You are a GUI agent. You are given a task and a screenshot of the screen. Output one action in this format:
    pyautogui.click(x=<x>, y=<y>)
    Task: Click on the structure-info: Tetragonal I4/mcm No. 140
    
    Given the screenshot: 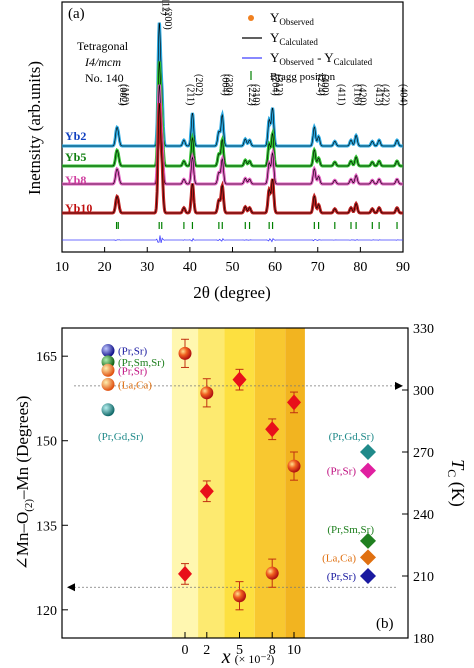 What is the action you would take?
    pyautogui.click(x=103, y=62)
    